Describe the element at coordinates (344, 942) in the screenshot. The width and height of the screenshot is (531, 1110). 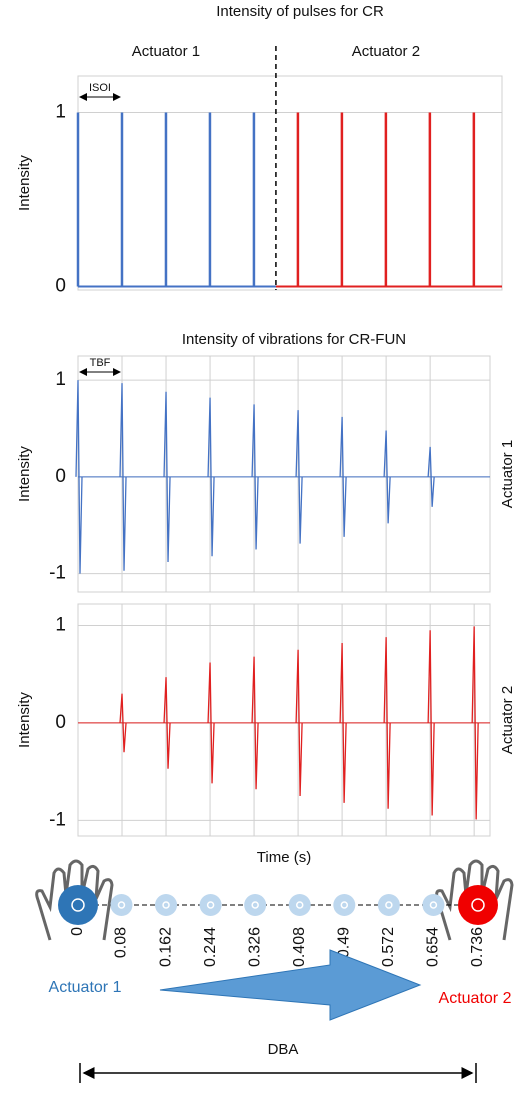
I see `position-label: 0.49` at that location.